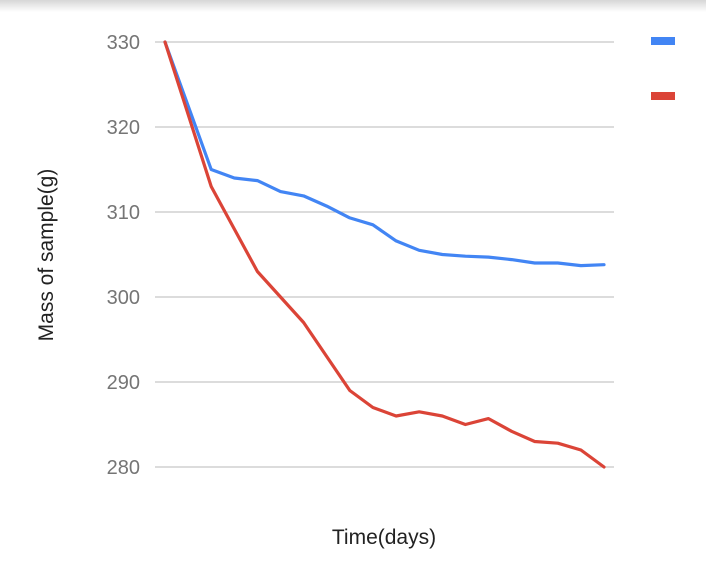 Image resolution: width=706 pixels, height=582 pixels. What do you see at coordinates (123, 383) in the screenshot?
I see `y-tick-label: 290` at bounding box center [123, 383].